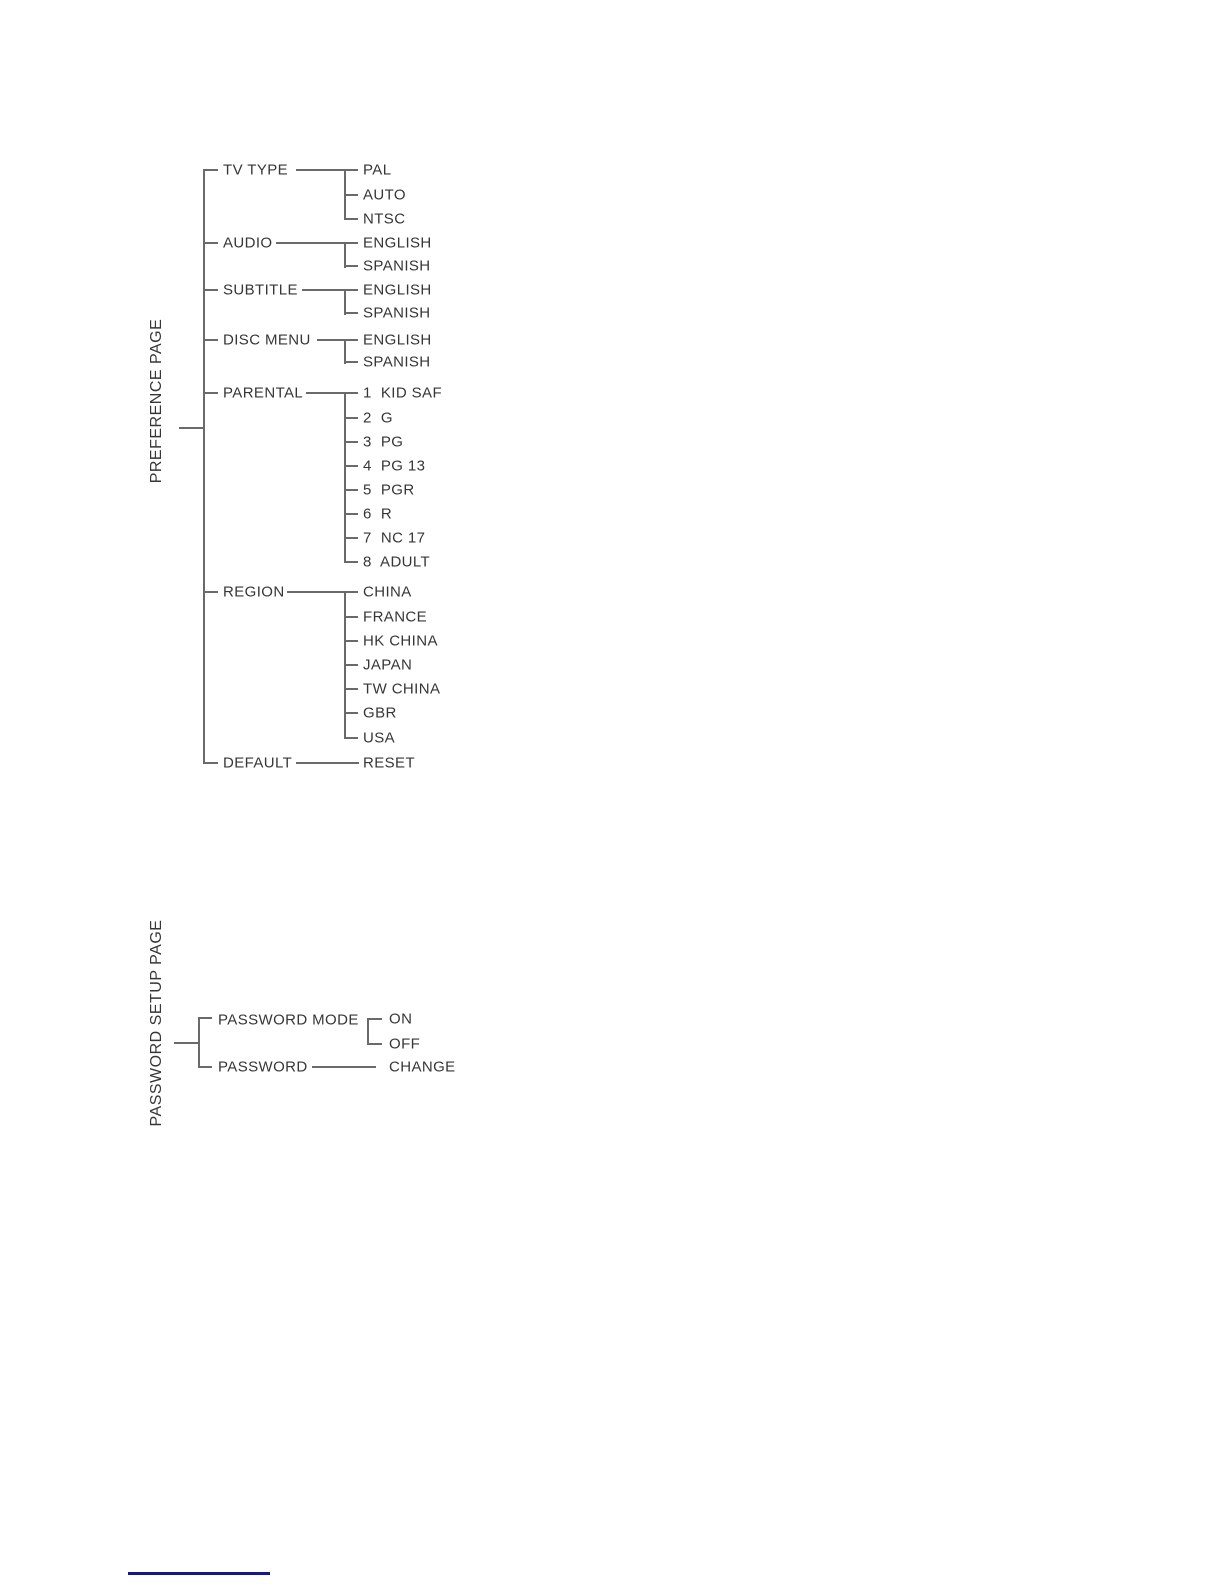  I want to click on option-label: PAL, so click(377, 170).